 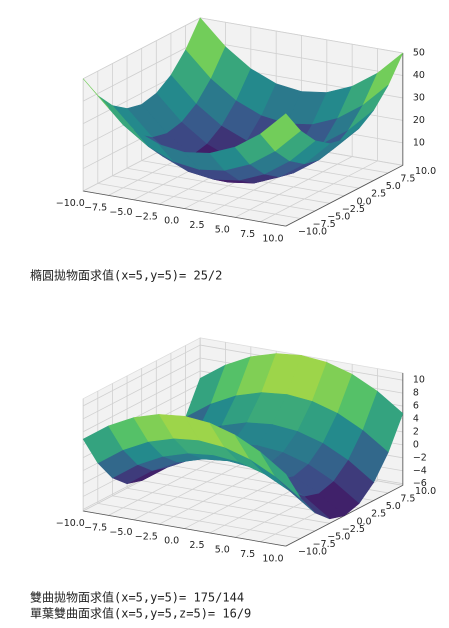 What do you see at coordinates (140, 613) in the screenshot?
I see `output-line: 單葉雙曲面求值(x=5,y=5,z=5)= 16/9` at bounding box center [140, 613].